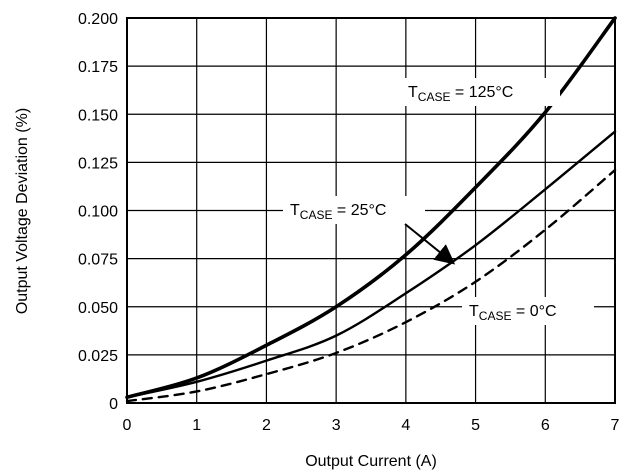 This screenshot has width=626, height=473. Describe the element at coordinates (98, 308) in the screenshot. I see `y-tick-label: 0.050` at that location.